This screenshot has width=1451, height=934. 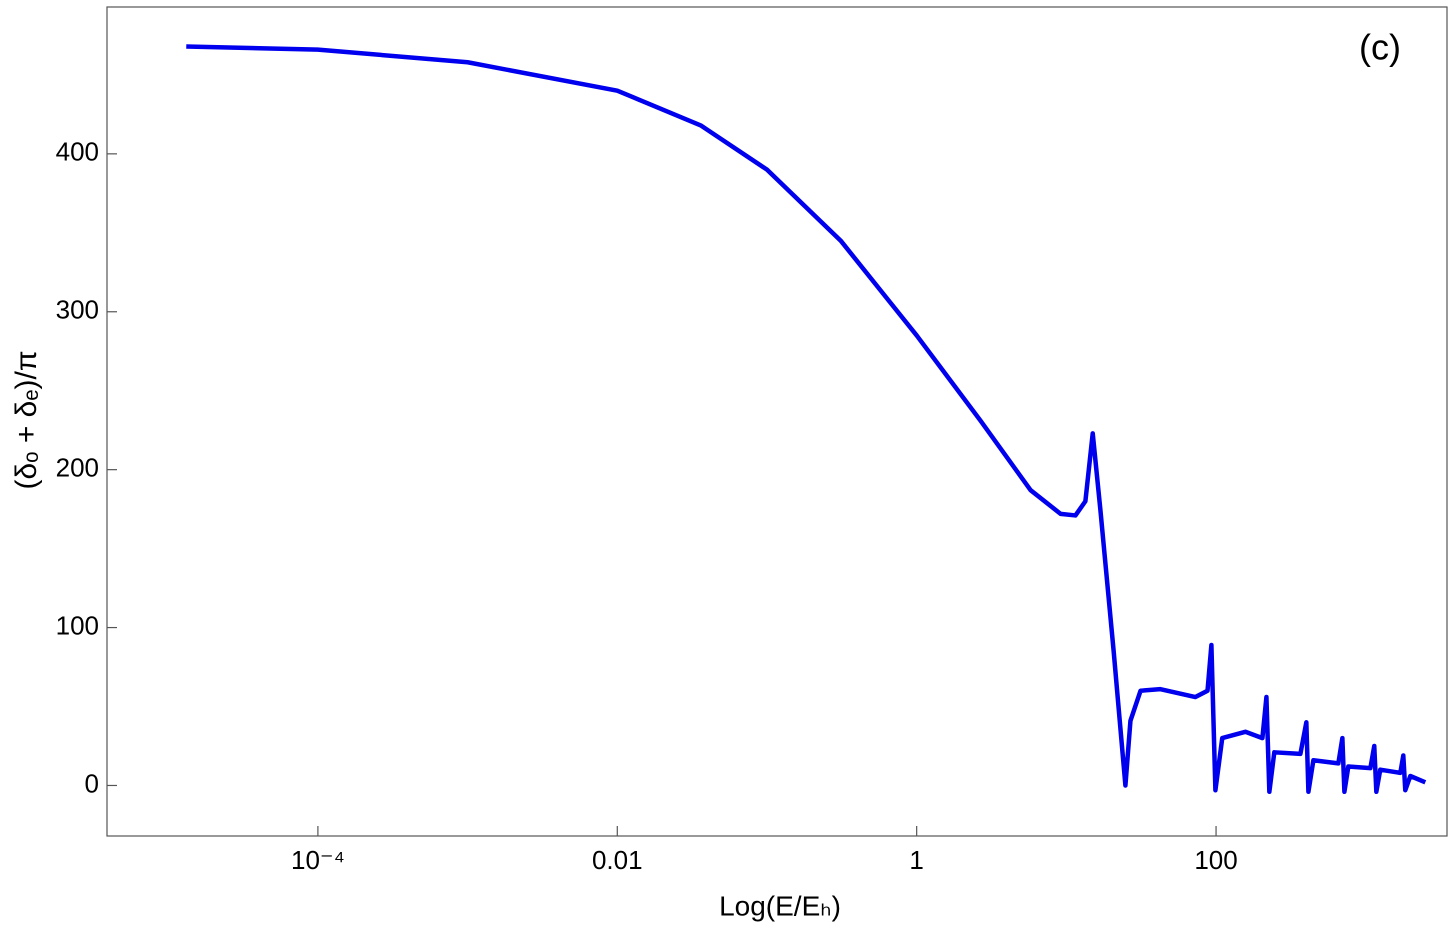 I want to click on x-axis-label: Log(E/Eₕ), so click(x=780, y=905).